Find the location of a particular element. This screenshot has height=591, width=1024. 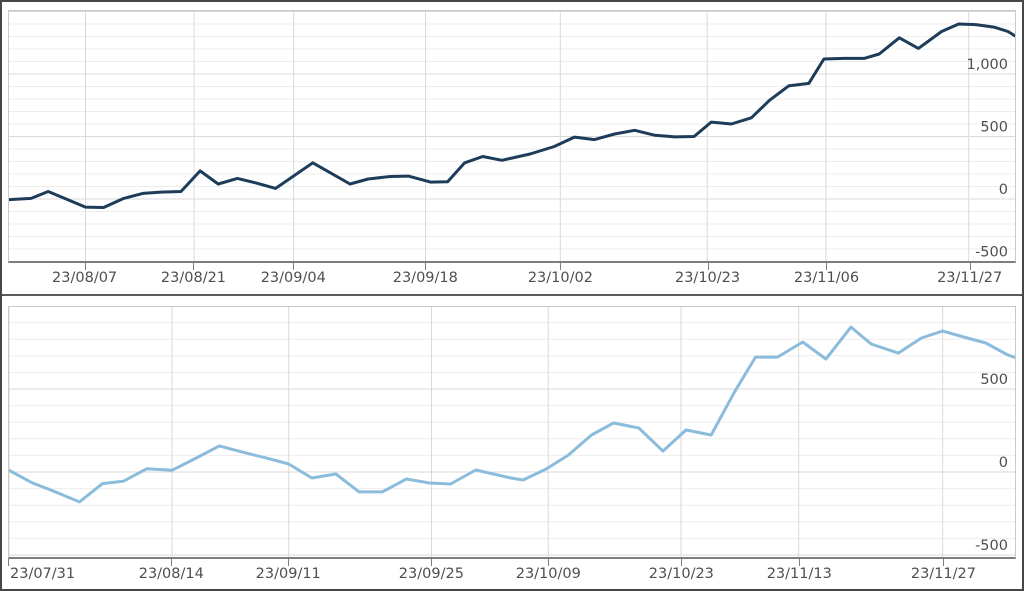

x-axis-label: 23/08/14 is located at coordinates (171, 574).